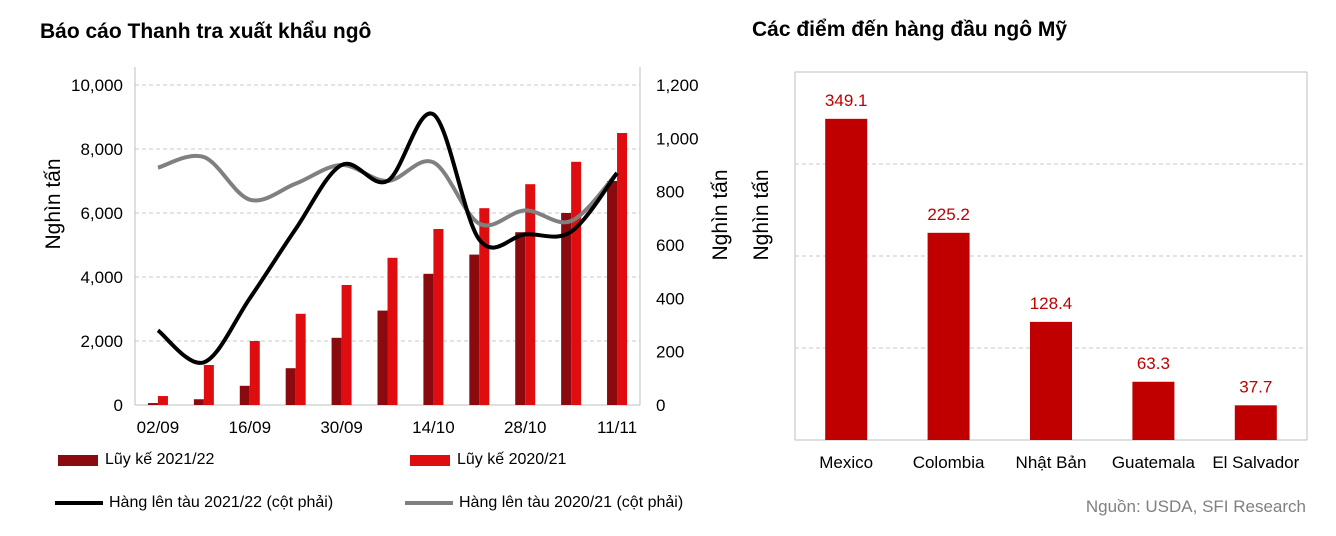 This screenshot has width=1336, height=536. Describe the element at coordinates (101, 213) in the screenshot. I see `left-y-tick-label: 6,000` at that location.